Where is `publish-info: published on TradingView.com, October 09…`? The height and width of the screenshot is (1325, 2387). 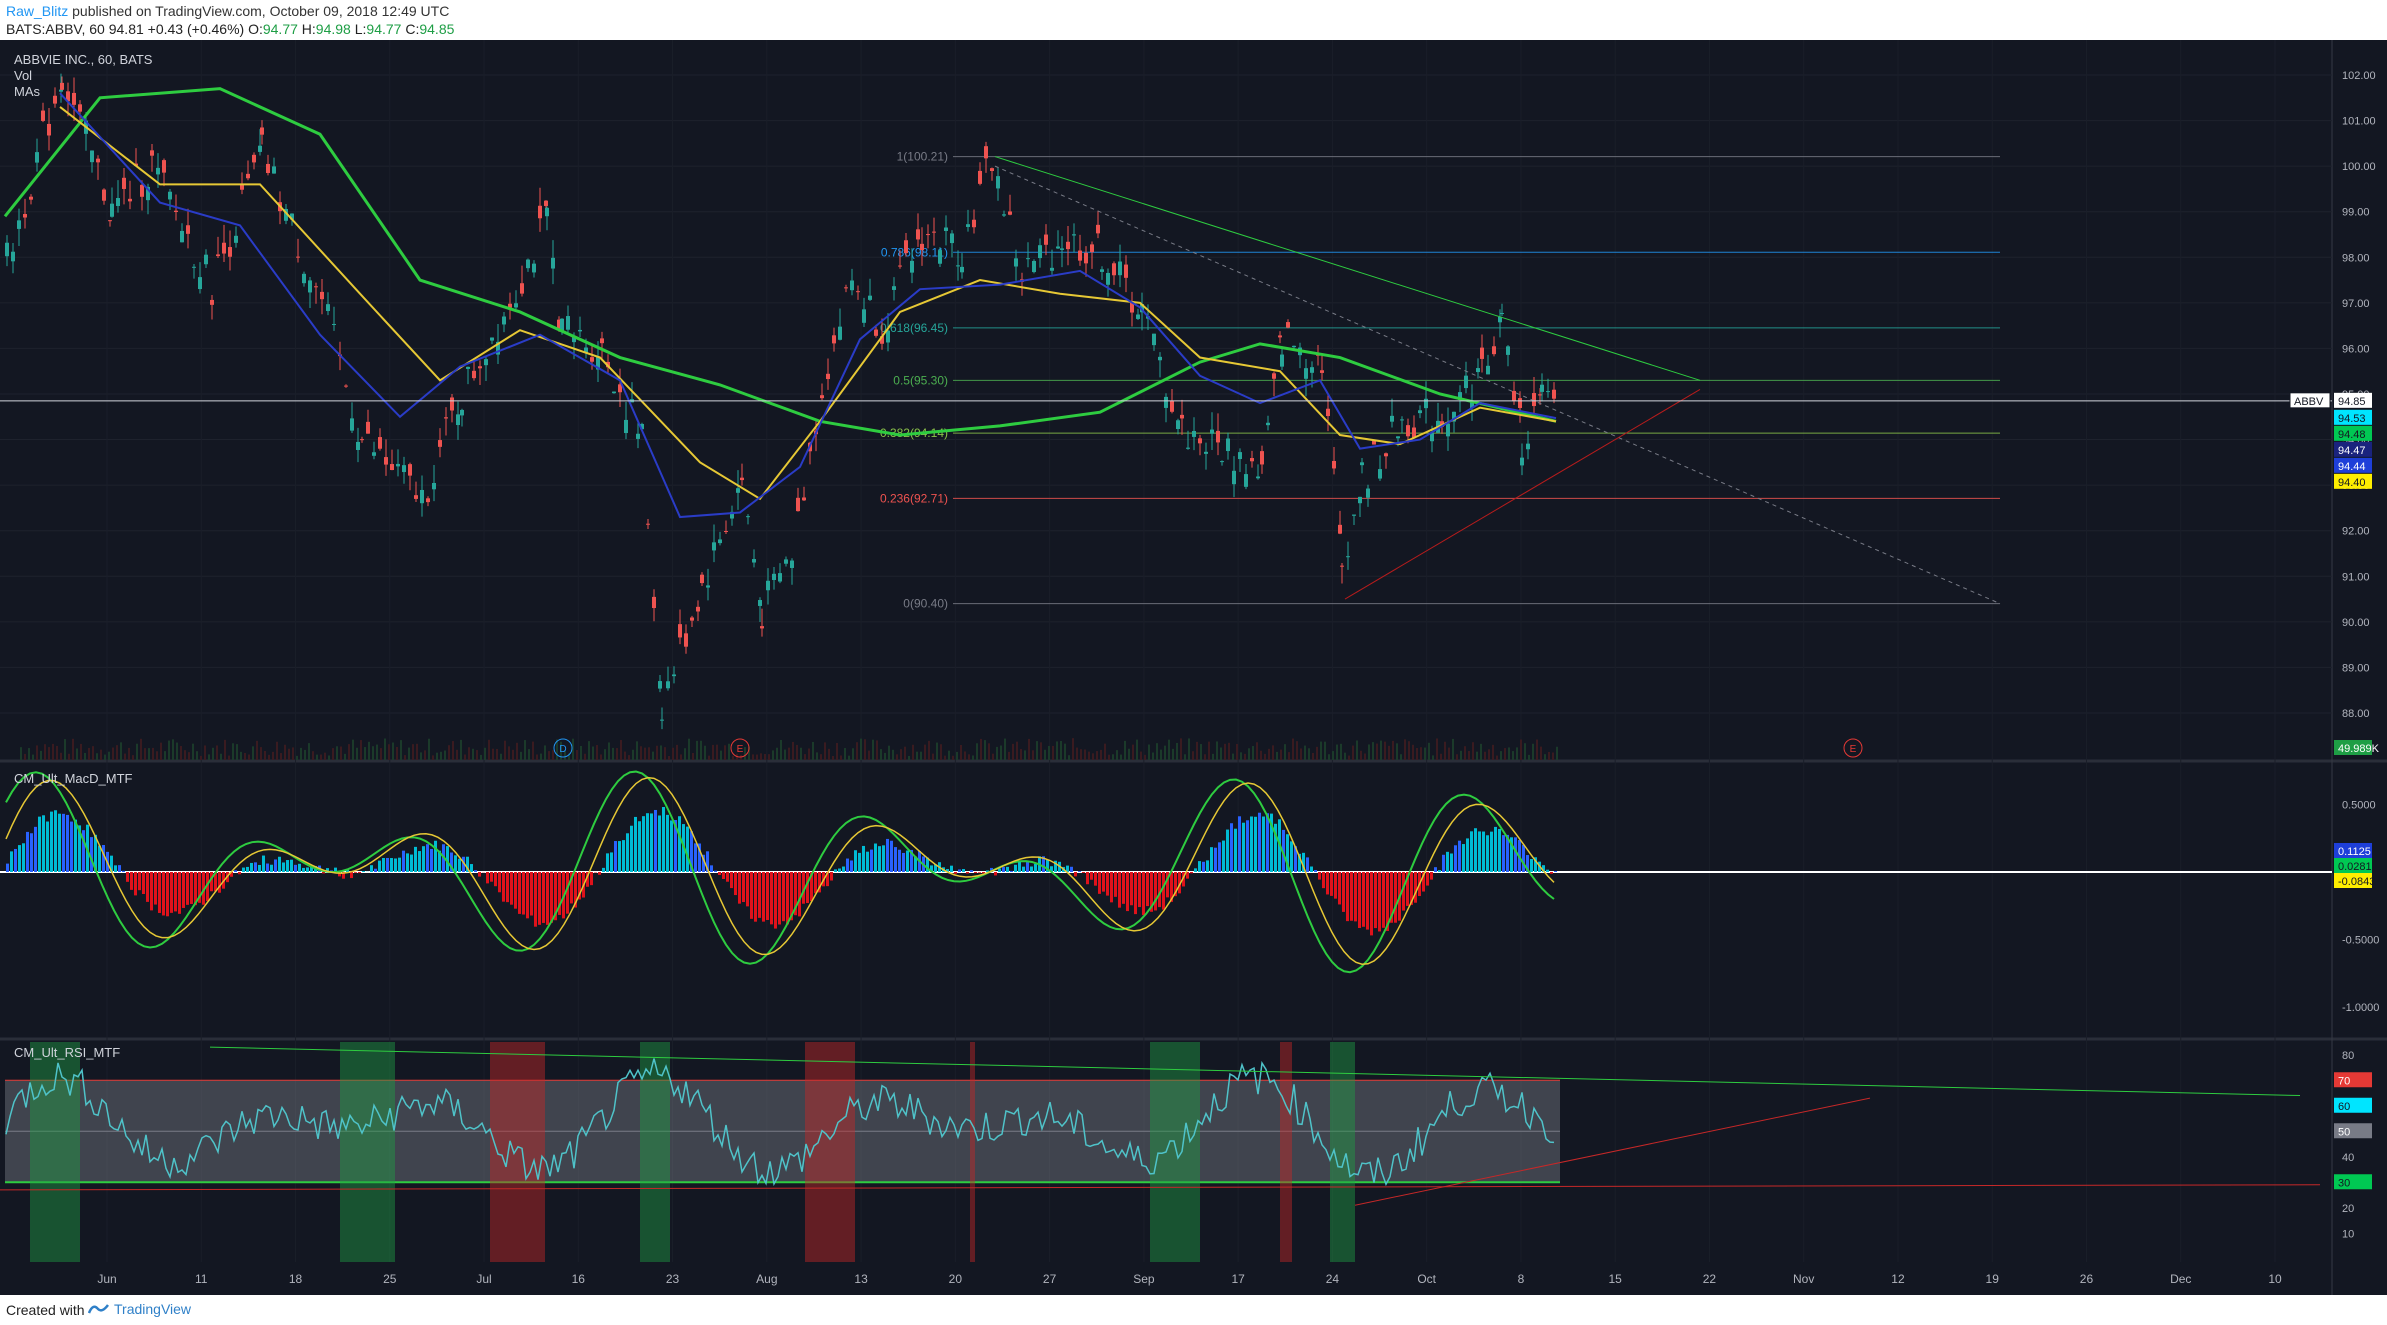 publish-info: published on TradingView.com, October 09… is located at coordinates (261, 11).